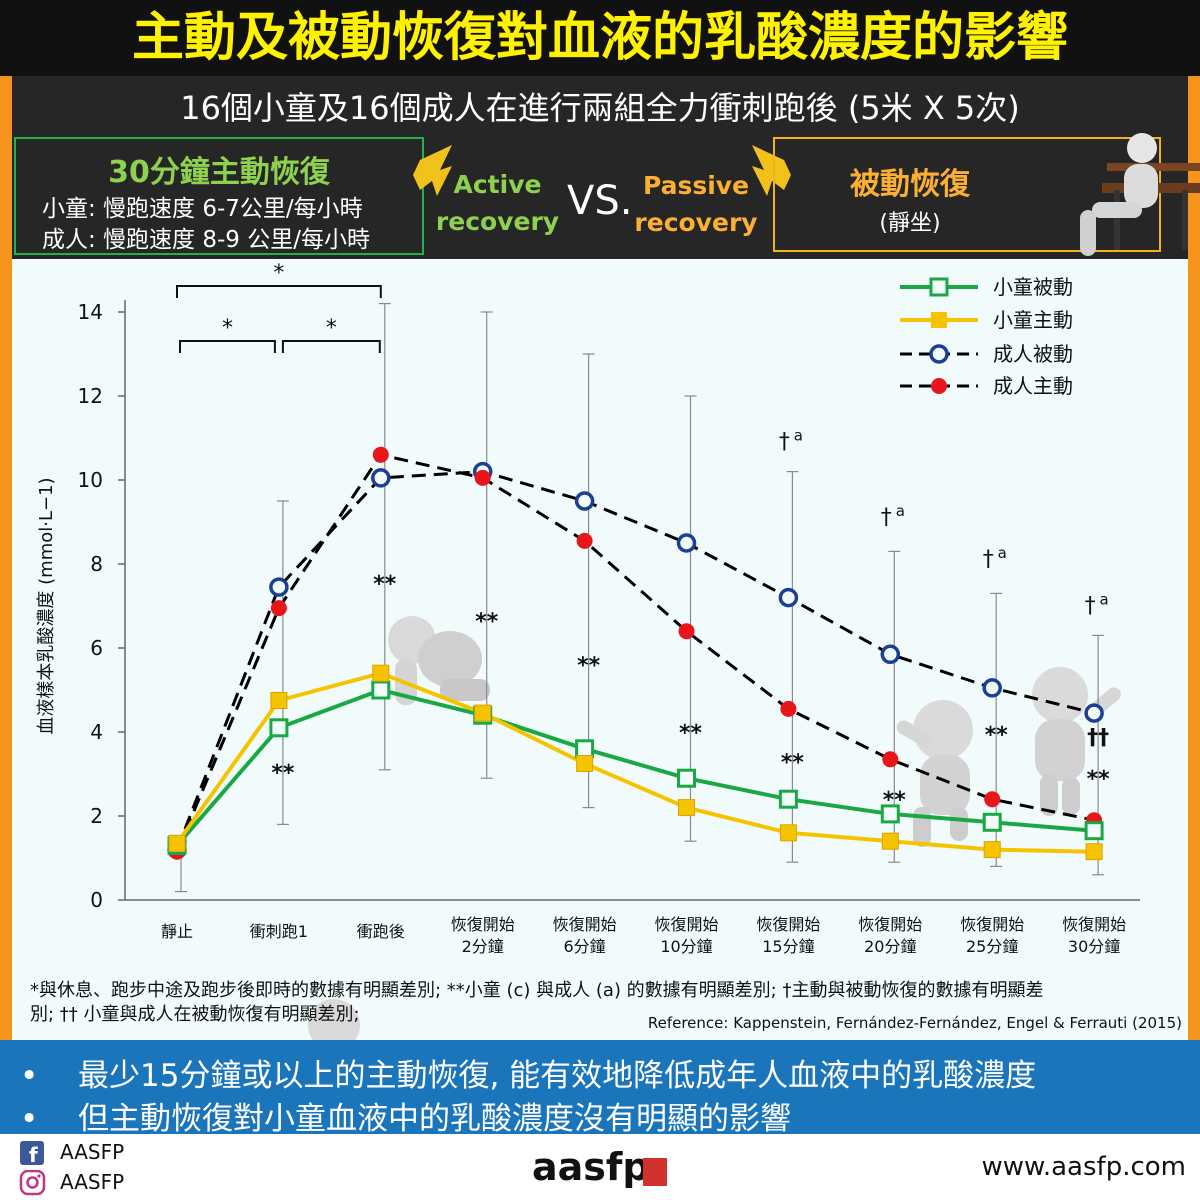 The image size is (1200, 1200). What do you see at coordinates (1131, 196) in the screenshot?
I see `sitting-figure-icon` at bounding box center [1131, 196].